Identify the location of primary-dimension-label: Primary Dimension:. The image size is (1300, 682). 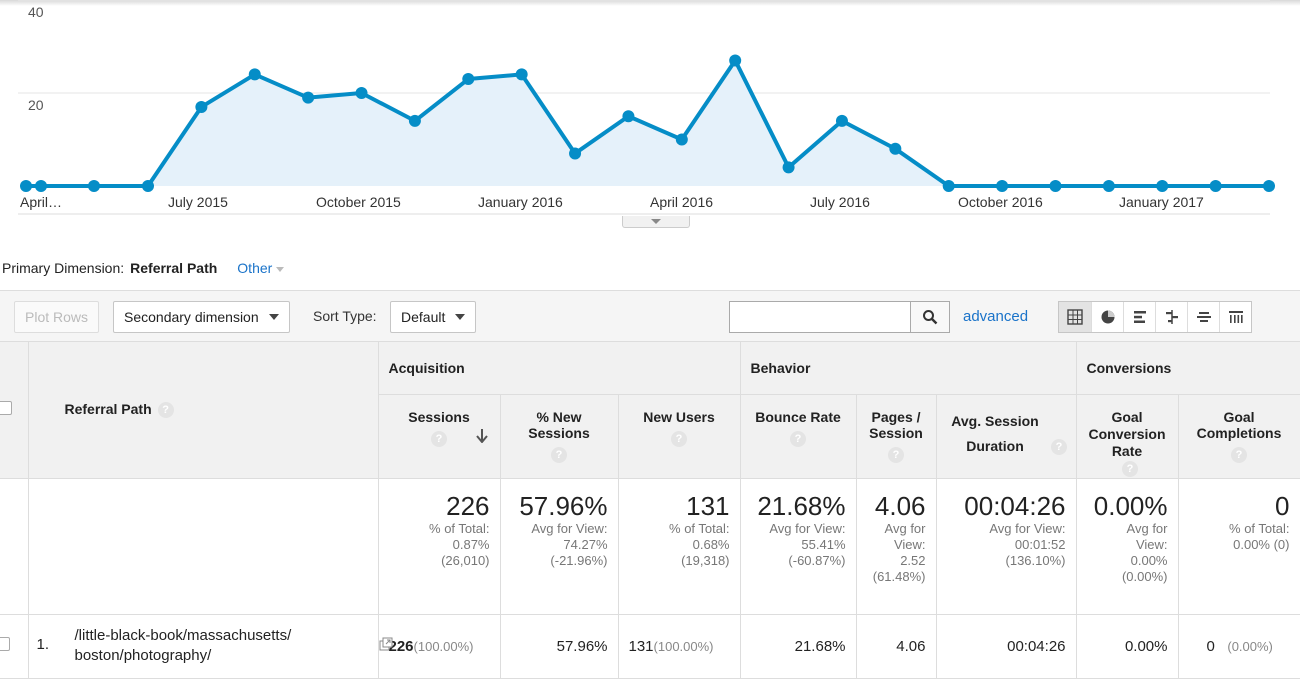
(63, 268).